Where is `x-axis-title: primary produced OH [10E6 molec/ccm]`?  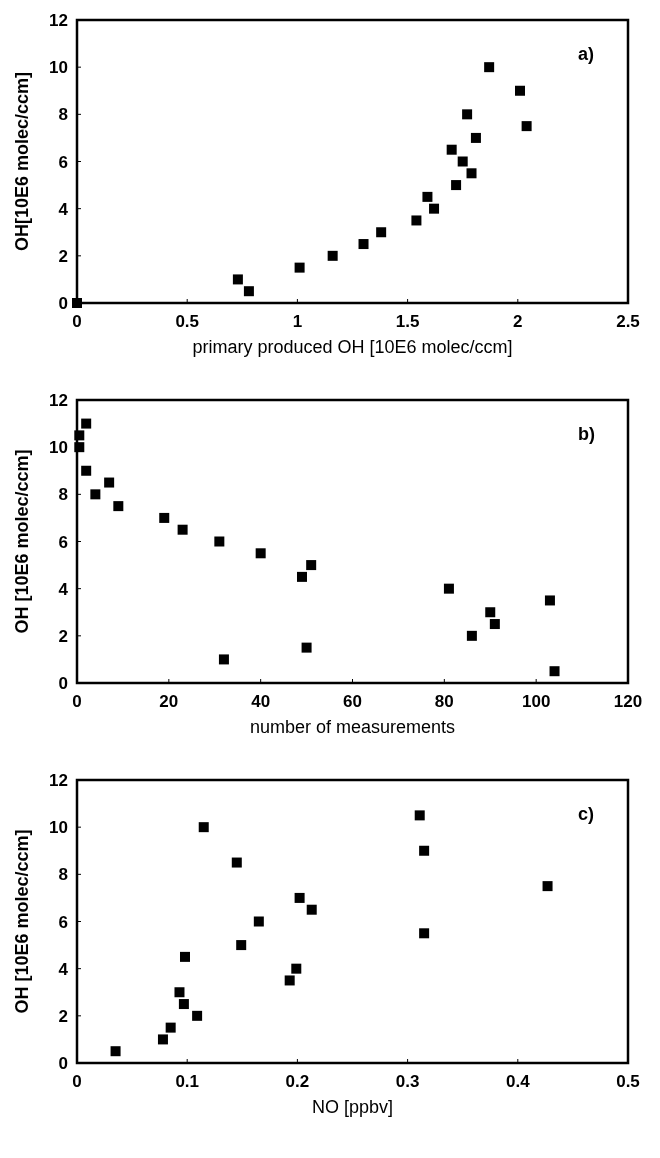
x-axis-title: primary produced OH [10E6 molec/ccm] is located at coordinates (352, 347).